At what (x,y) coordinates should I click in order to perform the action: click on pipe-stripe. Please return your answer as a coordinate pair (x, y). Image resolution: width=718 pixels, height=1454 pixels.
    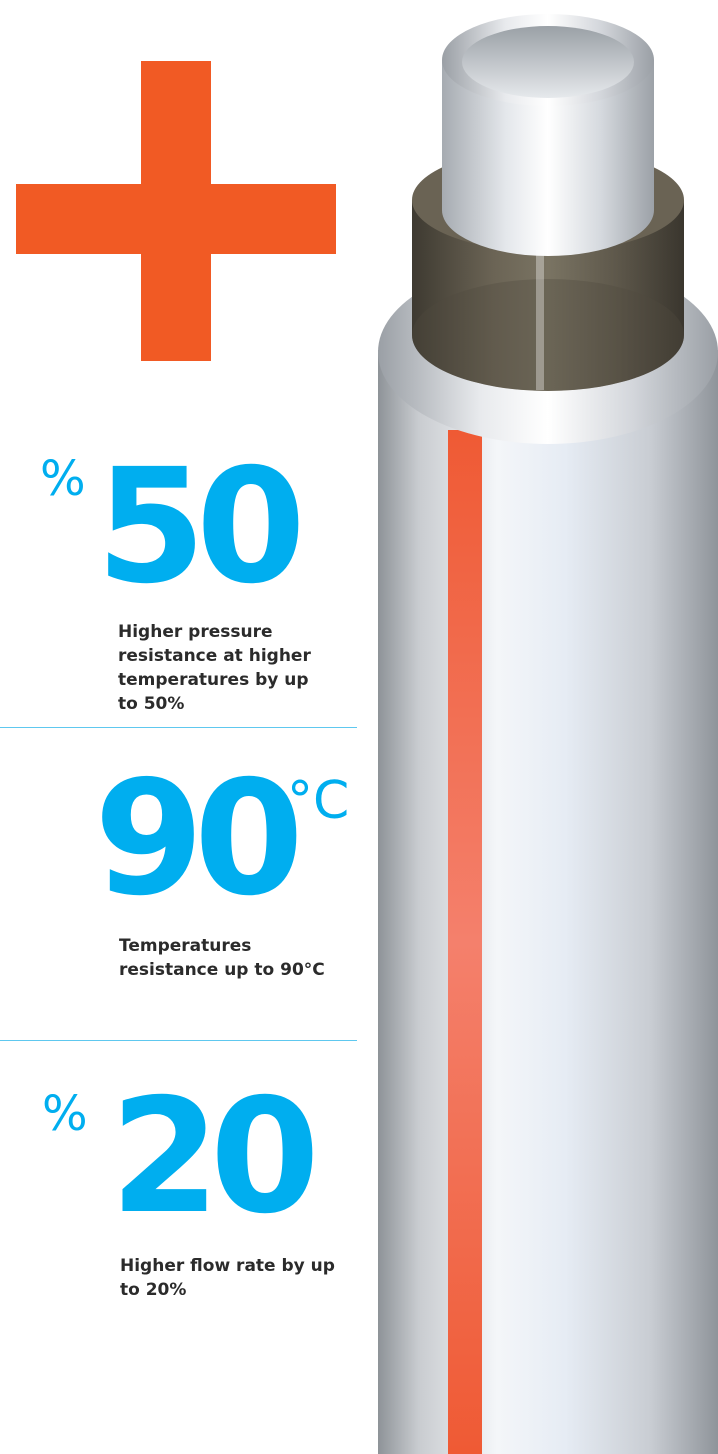
    Looking at the image, I should click on (465, 942).